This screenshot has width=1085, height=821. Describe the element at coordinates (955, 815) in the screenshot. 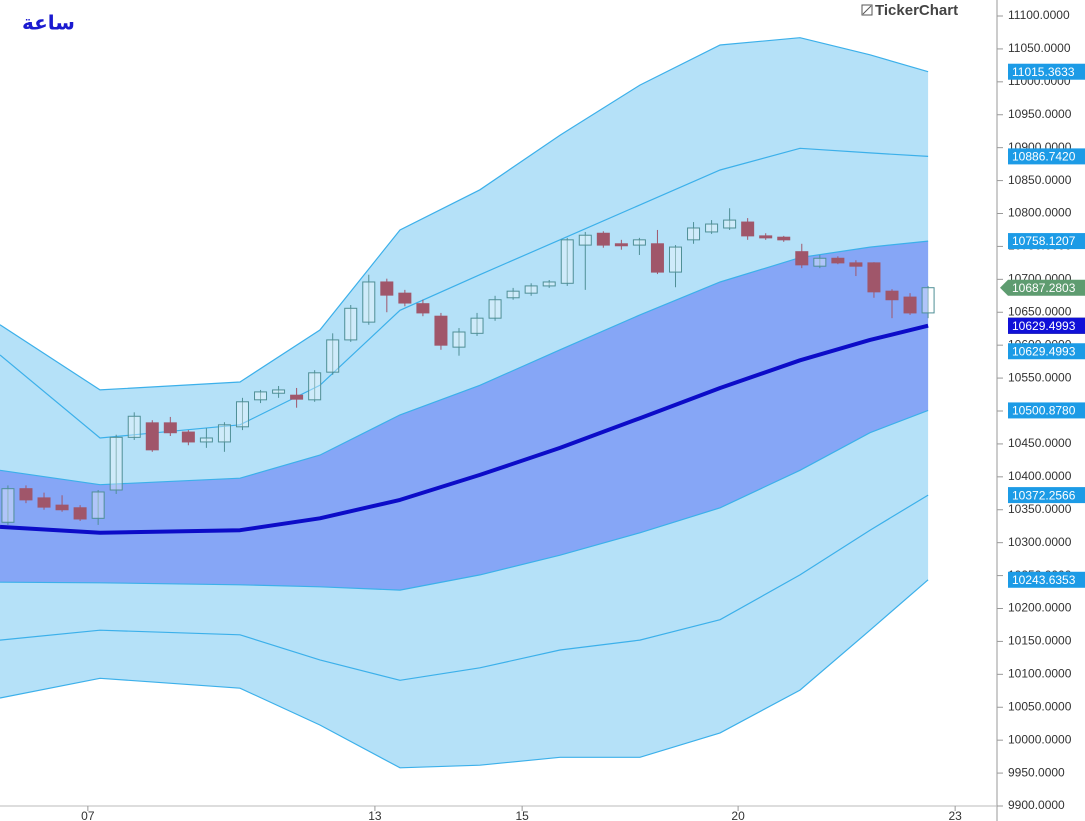

I see `x-tick-label: 23` at that location.